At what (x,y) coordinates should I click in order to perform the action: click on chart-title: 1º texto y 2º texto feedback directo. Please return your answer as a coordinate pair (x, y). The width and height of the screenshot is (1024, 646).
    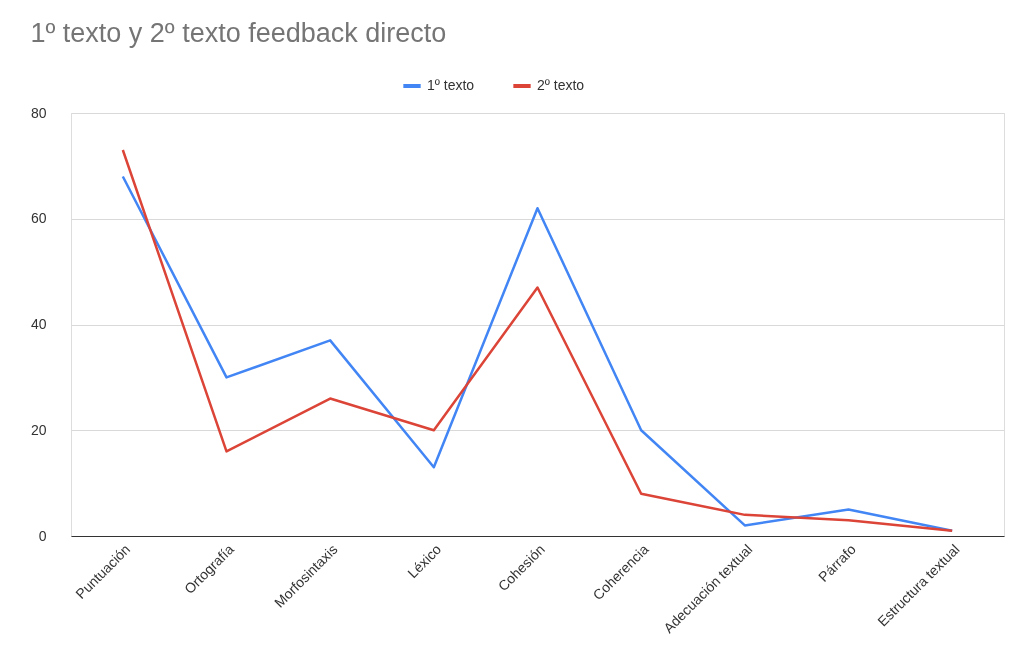
    Looking at the image, I should click on (238, 33).